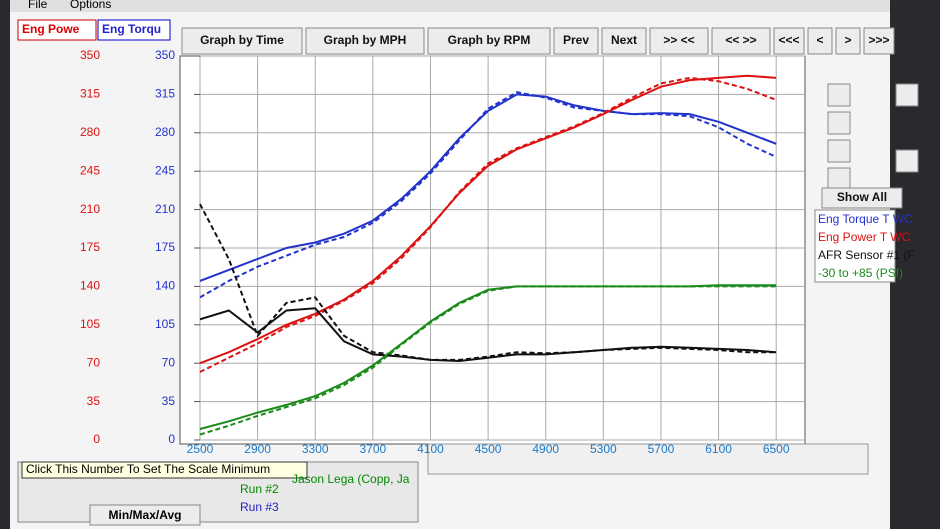 The image size is (940, 529). What do you see at coordinates (171, 439) in the screenshot?
I see `y2-tick-label: 0` at bounding box center [171, 439].